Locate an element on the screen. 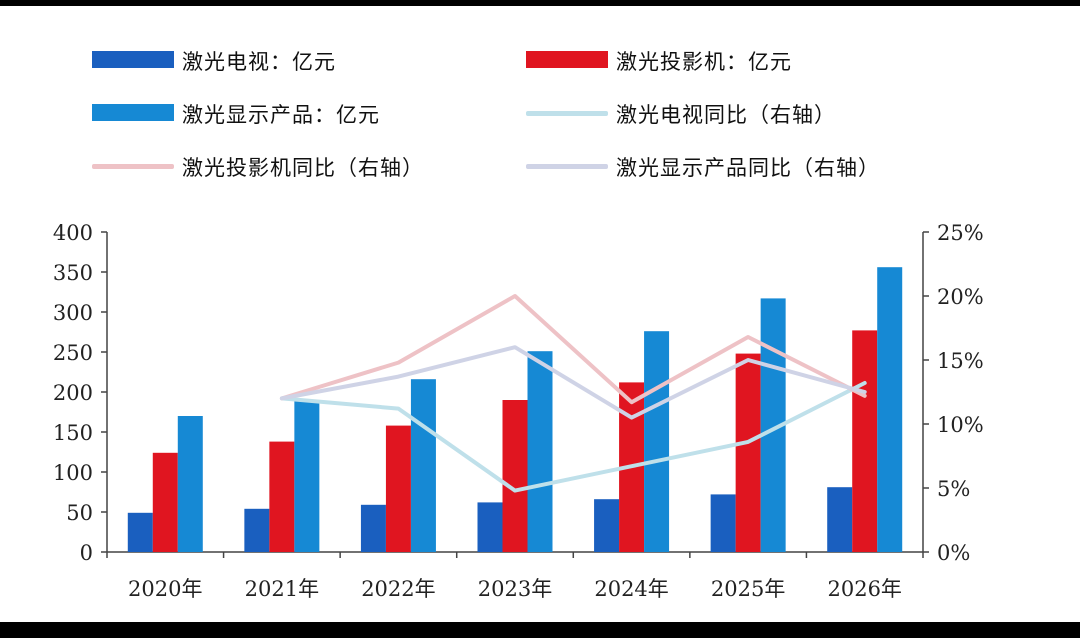  y-right-tick-label: 0% is located at coordinates (953, 553).